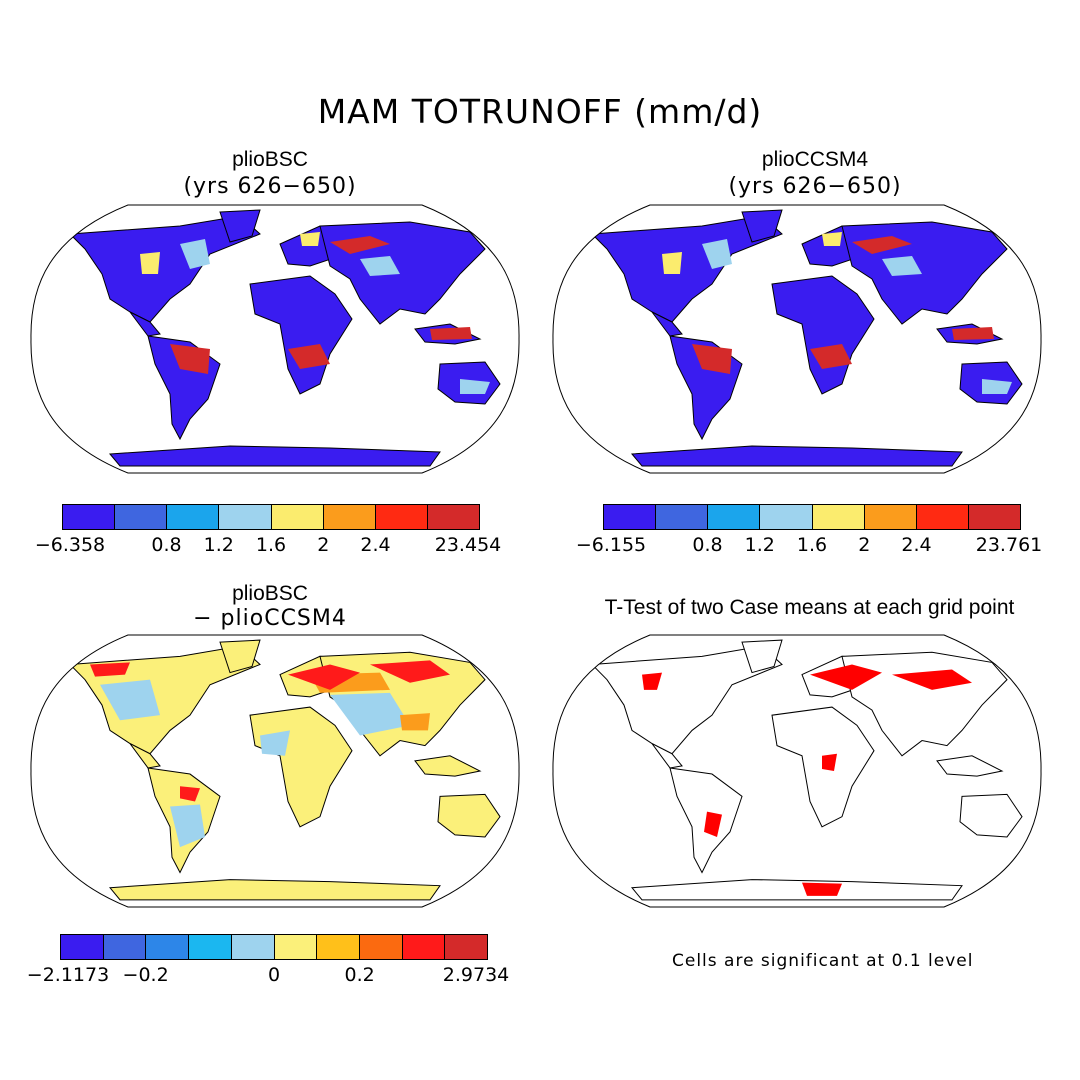  I want to click on colorbar-tick-label: 23.761, so click(1009, 545).